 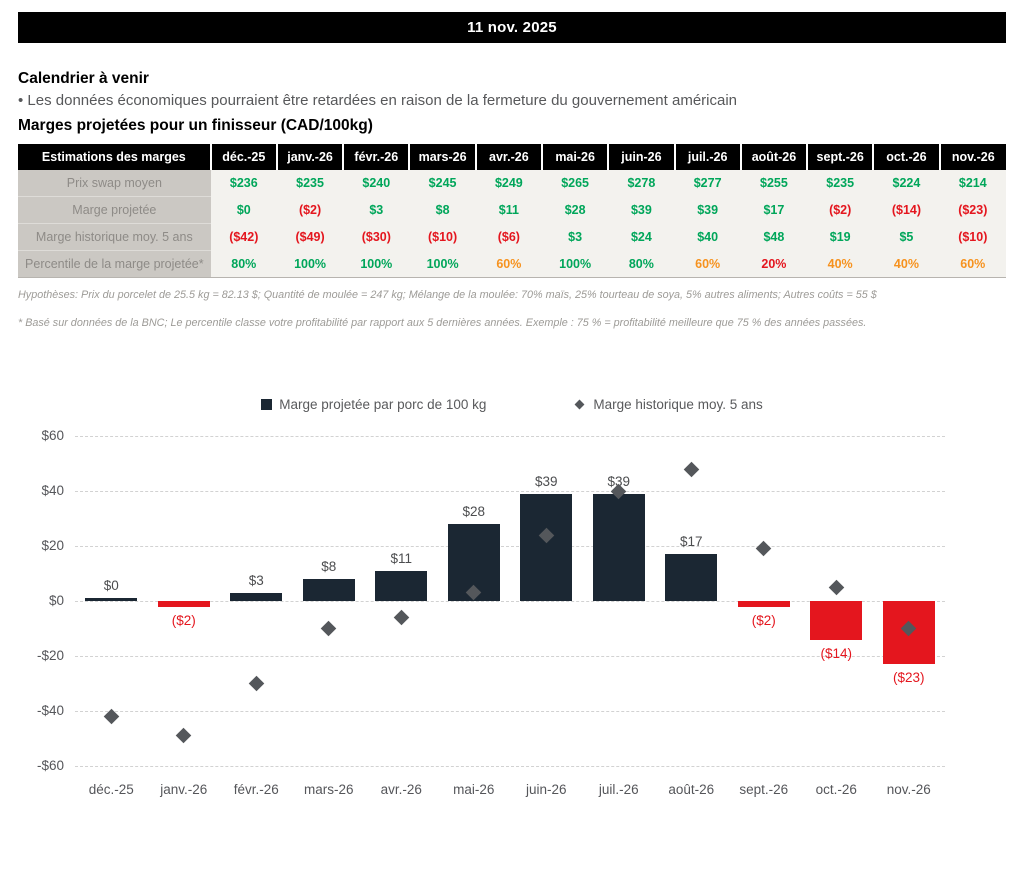 I want to click on bar-value-label: $39, so click(x=619, y=481).